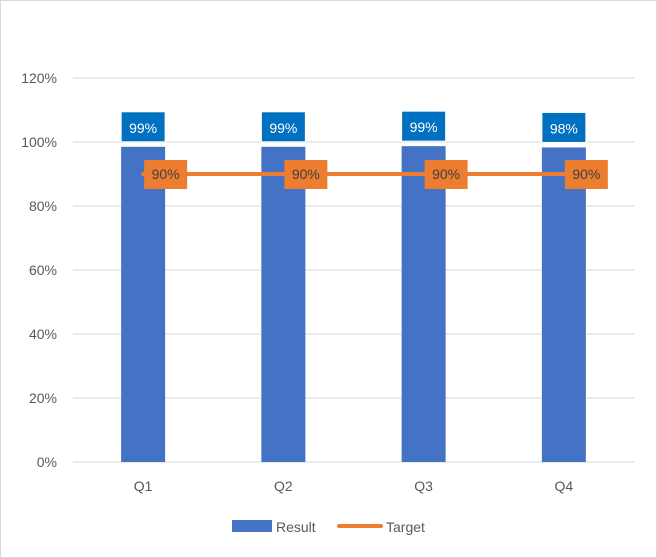 This screenshot has width=657, height=558. I want to click on x-tick-label: Q2, so click(283, 486).